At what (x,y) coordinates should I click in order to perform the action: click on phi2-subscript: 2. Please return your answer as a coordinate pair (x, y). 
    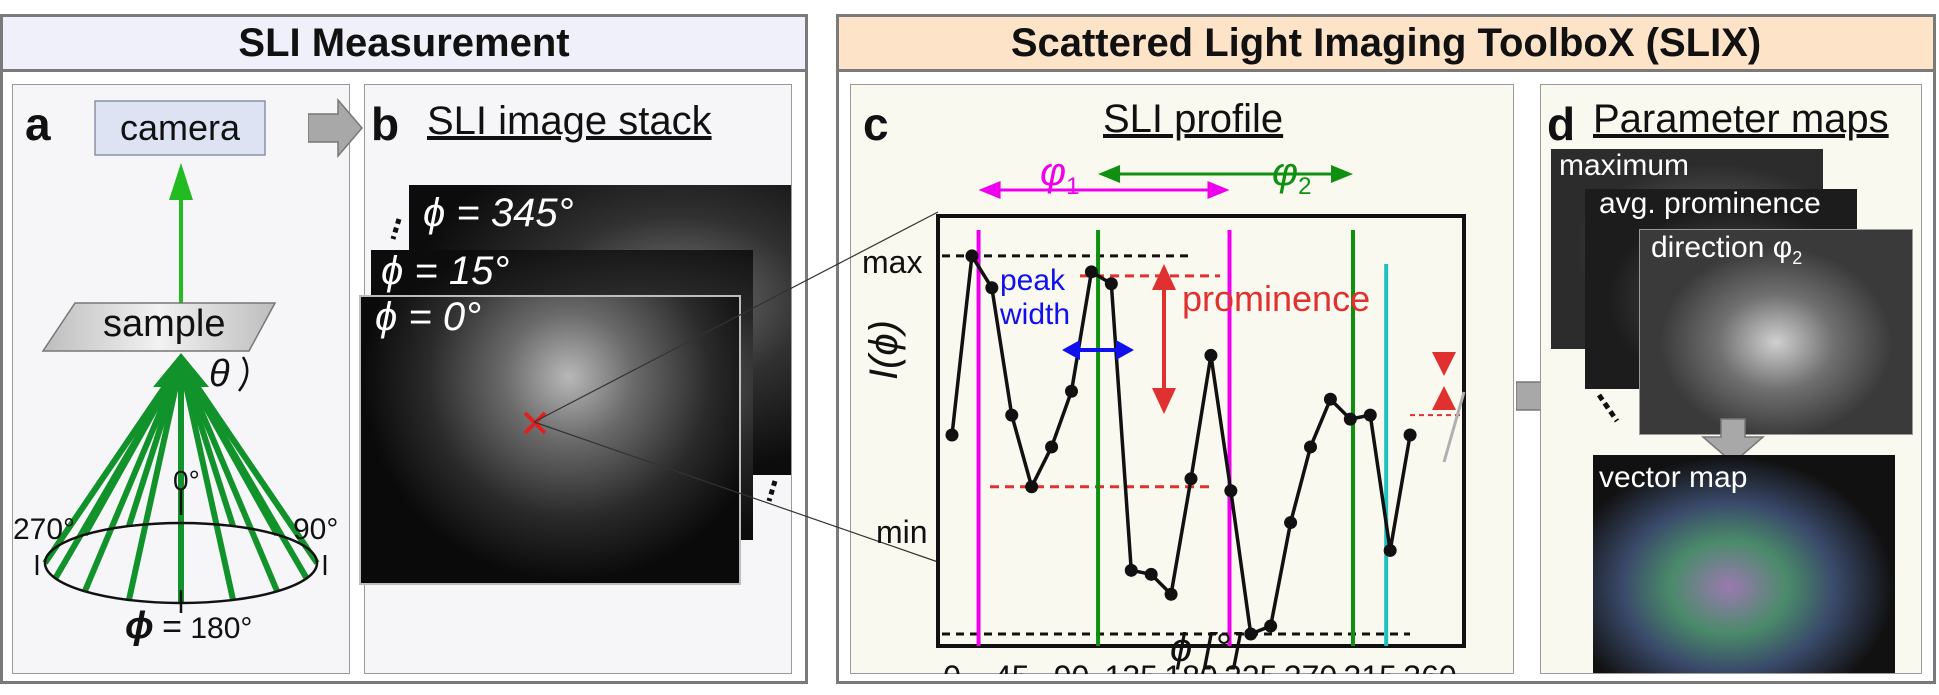
    Looking at the image, I should click on (1305, 186).